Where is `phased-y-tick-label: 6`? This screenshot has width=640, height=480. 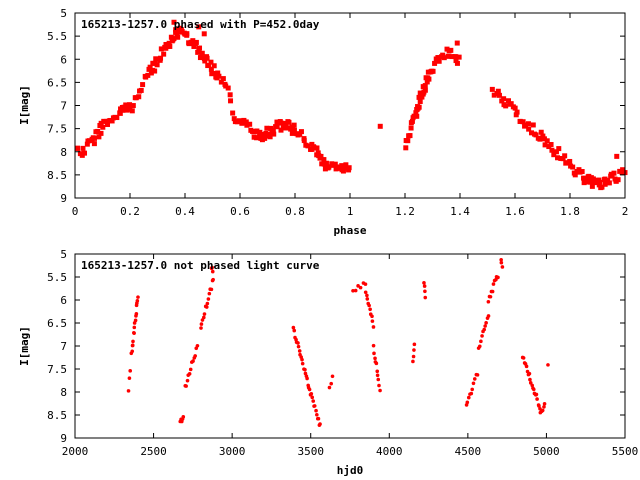 phased-y-tick-label: 6 is located at coordinates (63, 59).